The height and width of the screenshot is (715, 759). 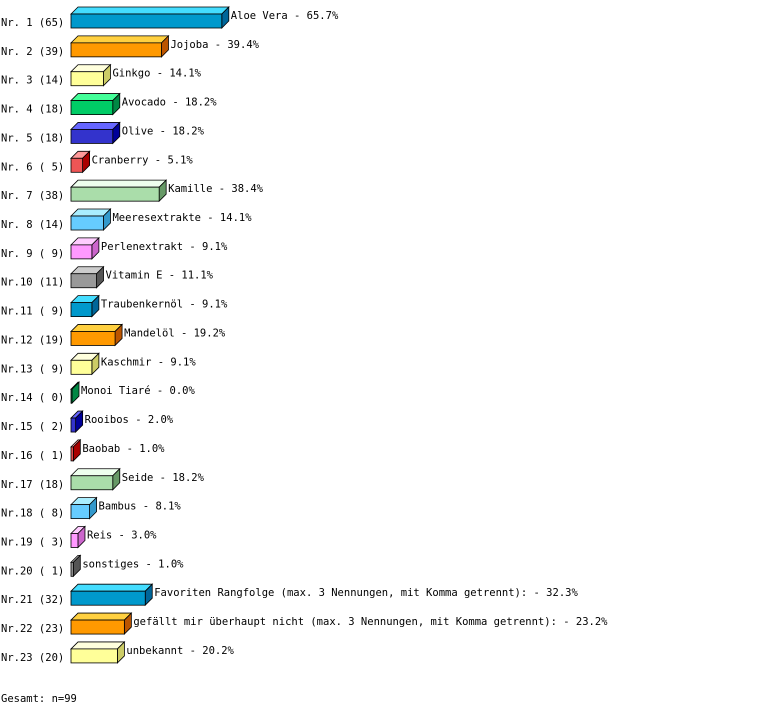 I want to click on bar-label: Traubenkernöl - 9.1%, so click(x=164, y=305).